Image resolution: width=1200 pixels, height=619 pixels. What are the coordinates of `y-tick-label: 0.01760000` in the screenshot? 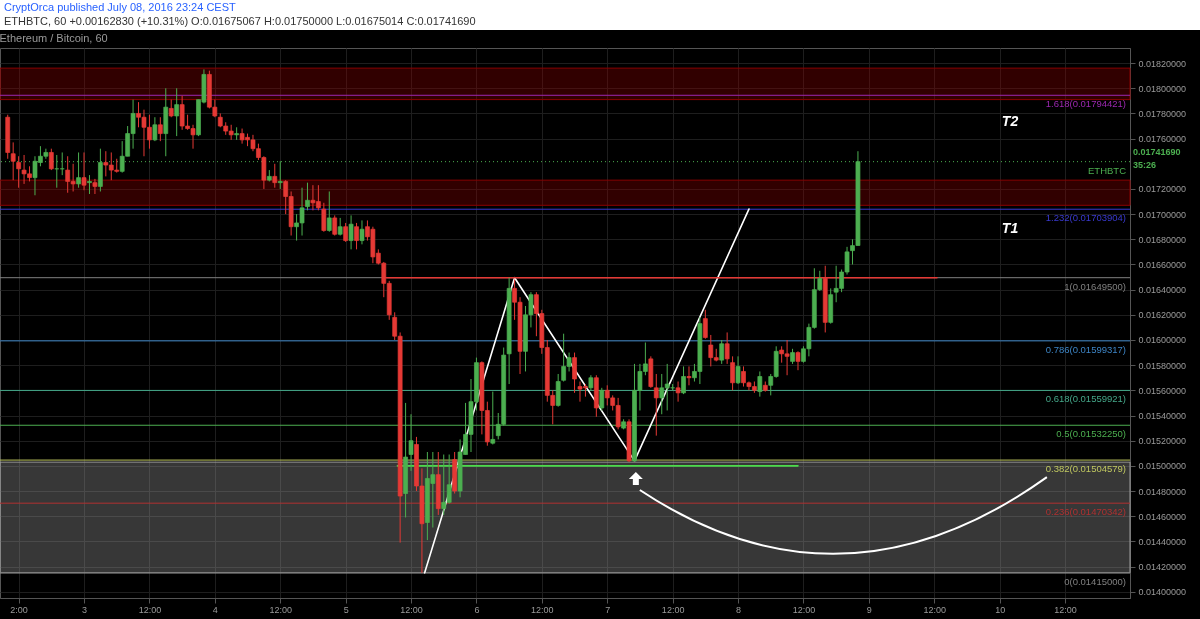 It's located at (1162, 139).